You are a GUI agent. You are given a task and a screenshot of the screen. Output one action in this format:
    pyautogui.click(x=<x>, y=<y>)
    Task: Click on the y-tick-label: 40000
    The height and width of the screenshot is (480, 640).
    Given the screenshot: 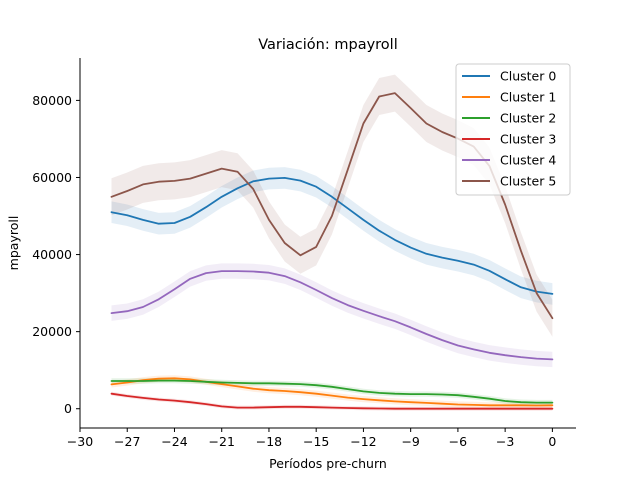 What is the action you would take?
    pyautogui.click(x=52, y=254)
    